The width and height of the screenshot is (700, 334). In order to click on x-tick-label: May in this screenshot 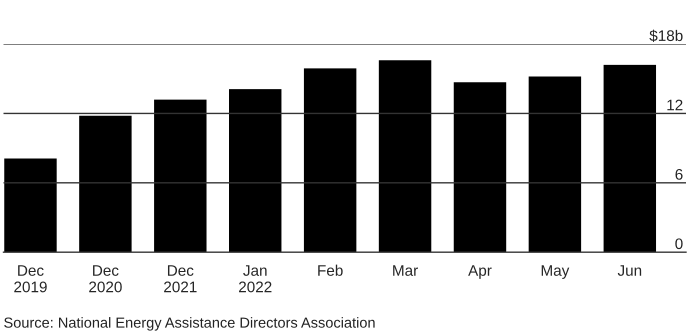, I will do `click(556, 272)`.